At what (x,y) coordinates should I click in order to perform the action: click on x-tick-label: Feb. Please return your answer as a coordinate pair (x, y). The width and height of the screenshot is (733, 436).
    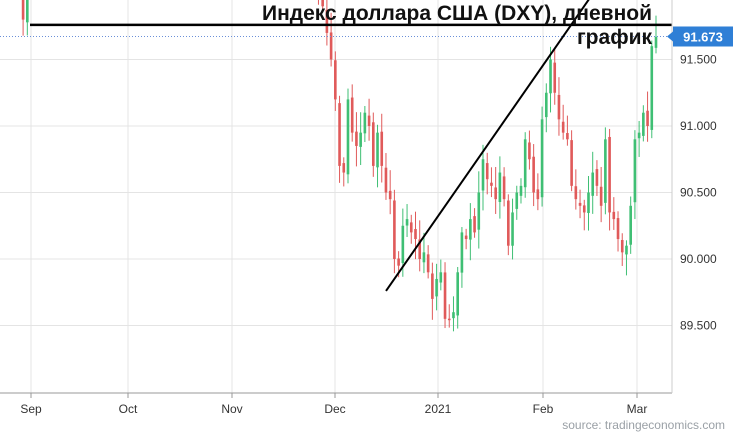
    Looking at the image, I should click on (543, 409).